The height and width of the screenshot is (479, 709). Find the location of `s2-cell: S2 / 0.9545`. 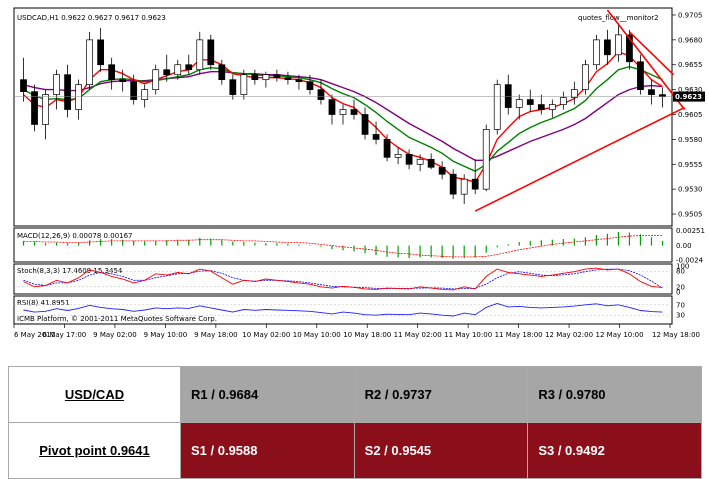

s2-cell: S2 / 0.9545 is located at coordinates (441, 450).